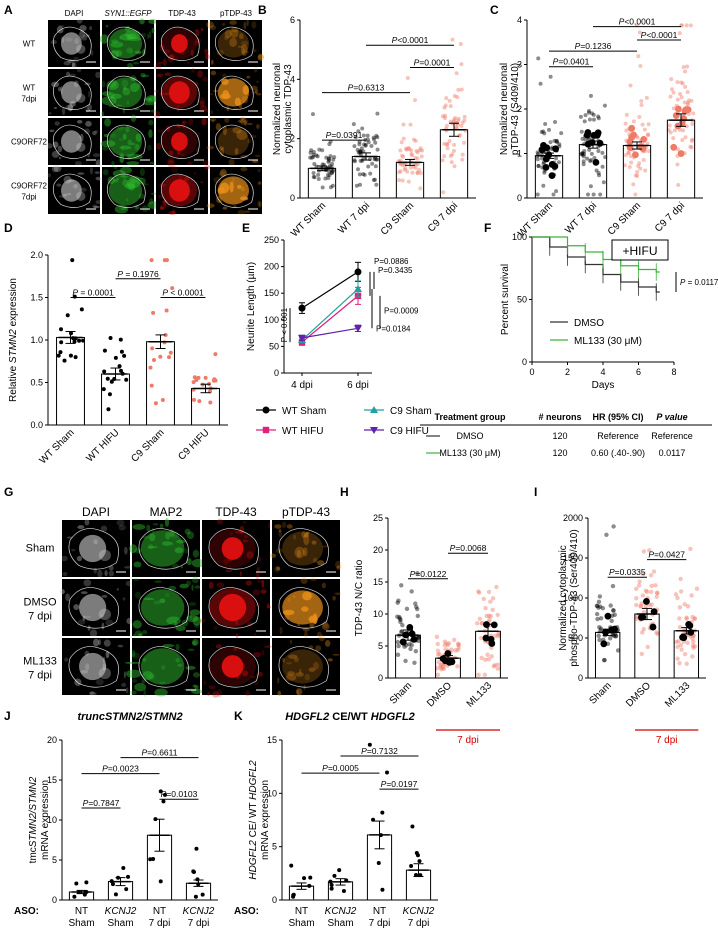 This screenshot has width=718, height=938. Describe the element at coordinates (358, 288) in the screenshot. I see `marker-triangle` at that location.